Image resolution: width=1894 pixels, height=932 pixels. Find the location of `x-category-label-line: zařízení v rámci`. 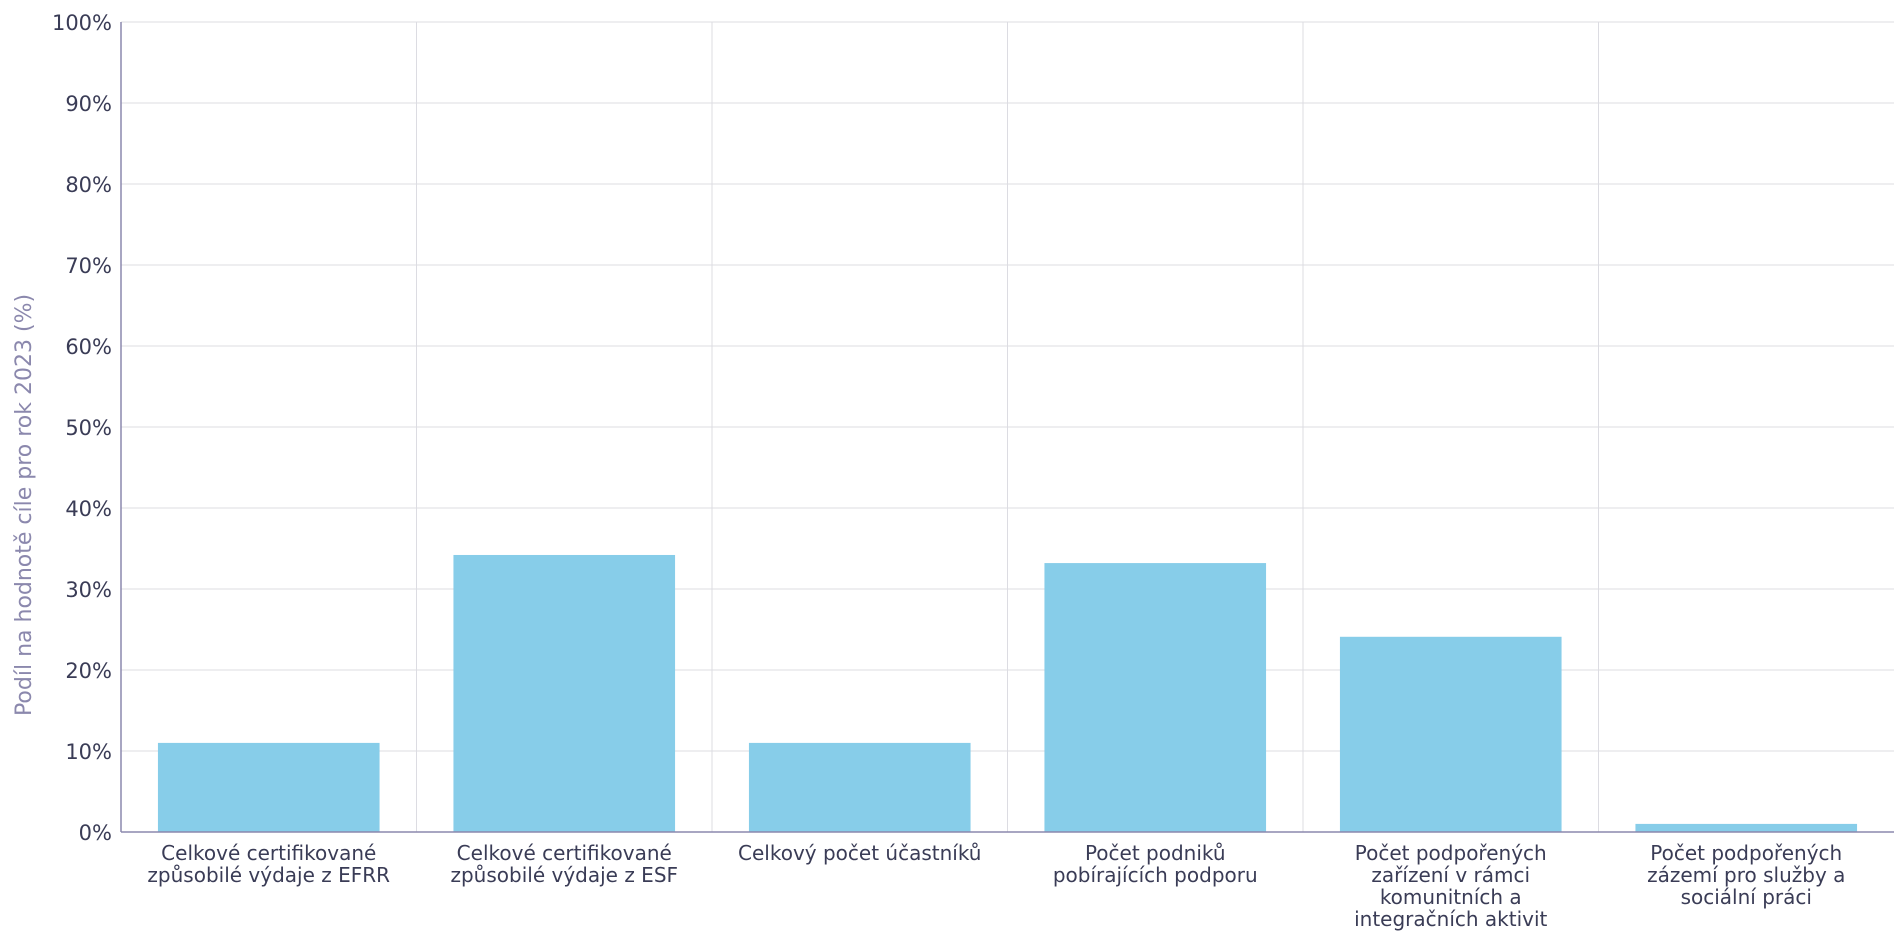

x-category-label-line: zařízení v rámci is located at coordinates (1450, 875).